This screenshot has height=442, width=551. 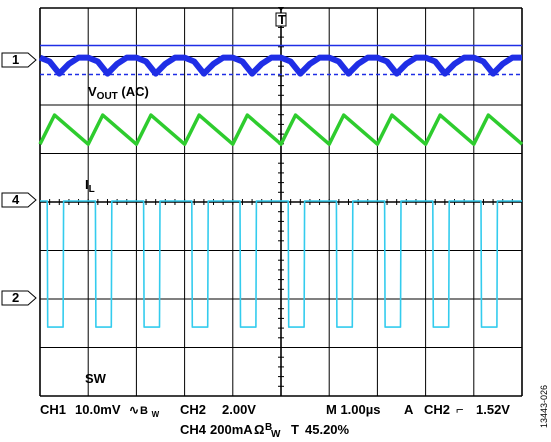 What do you see at coordinates (15, 59) in the screenshot?
I see `channel-marker-label: 1` at bounding box center [15, 59].